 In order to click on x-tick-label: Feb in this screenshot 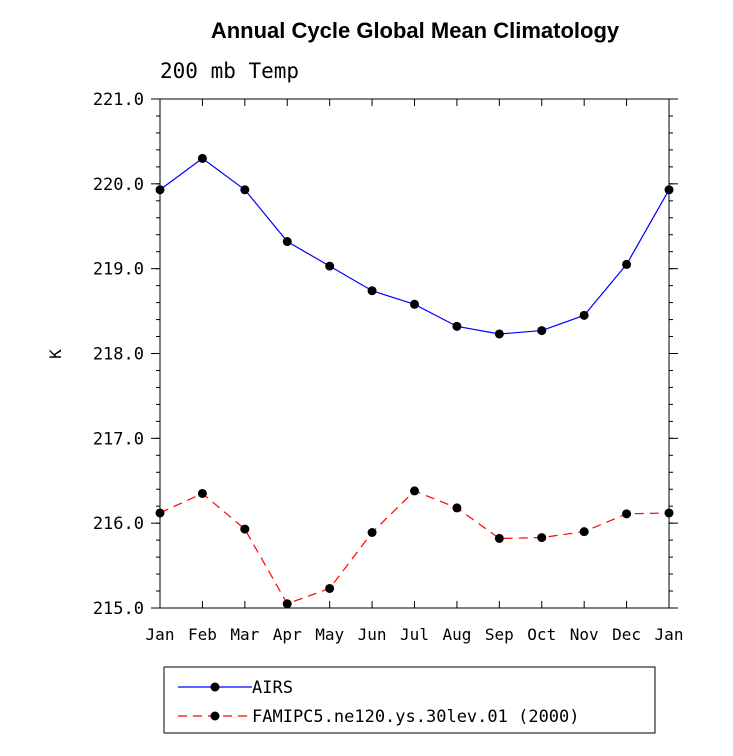, I will do `click(202, 634)`.